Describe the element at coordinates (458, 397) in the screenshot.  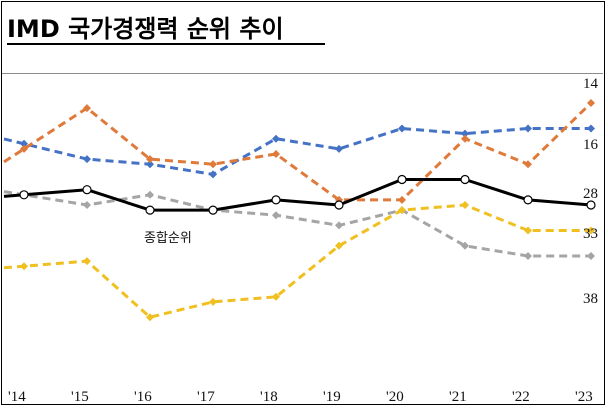
I see `x-tick-label-7: '21` at that location.